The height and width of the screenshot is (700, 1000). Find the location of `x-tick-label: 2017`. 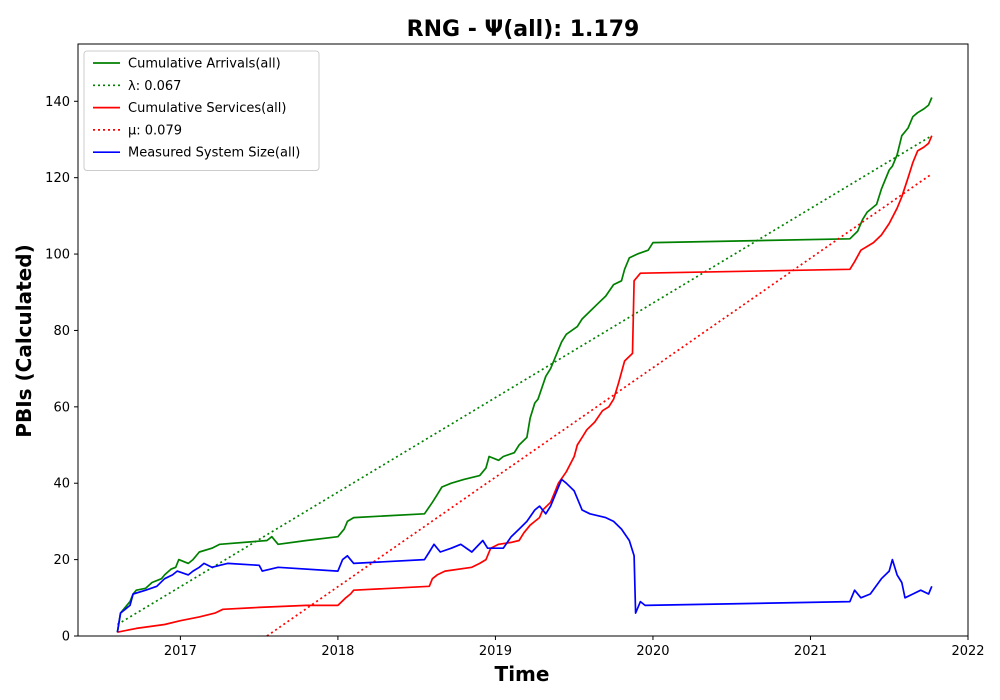

x-tick-label: 2017 is located at coordinates (180, 651).